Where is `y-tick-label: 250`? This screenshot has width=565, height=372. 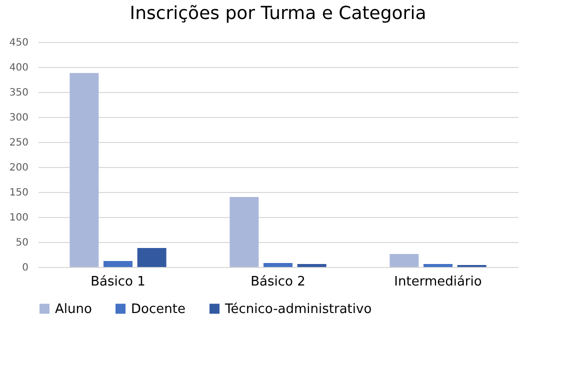
y-tick-label: 250 is located at coordinates (18, 143).